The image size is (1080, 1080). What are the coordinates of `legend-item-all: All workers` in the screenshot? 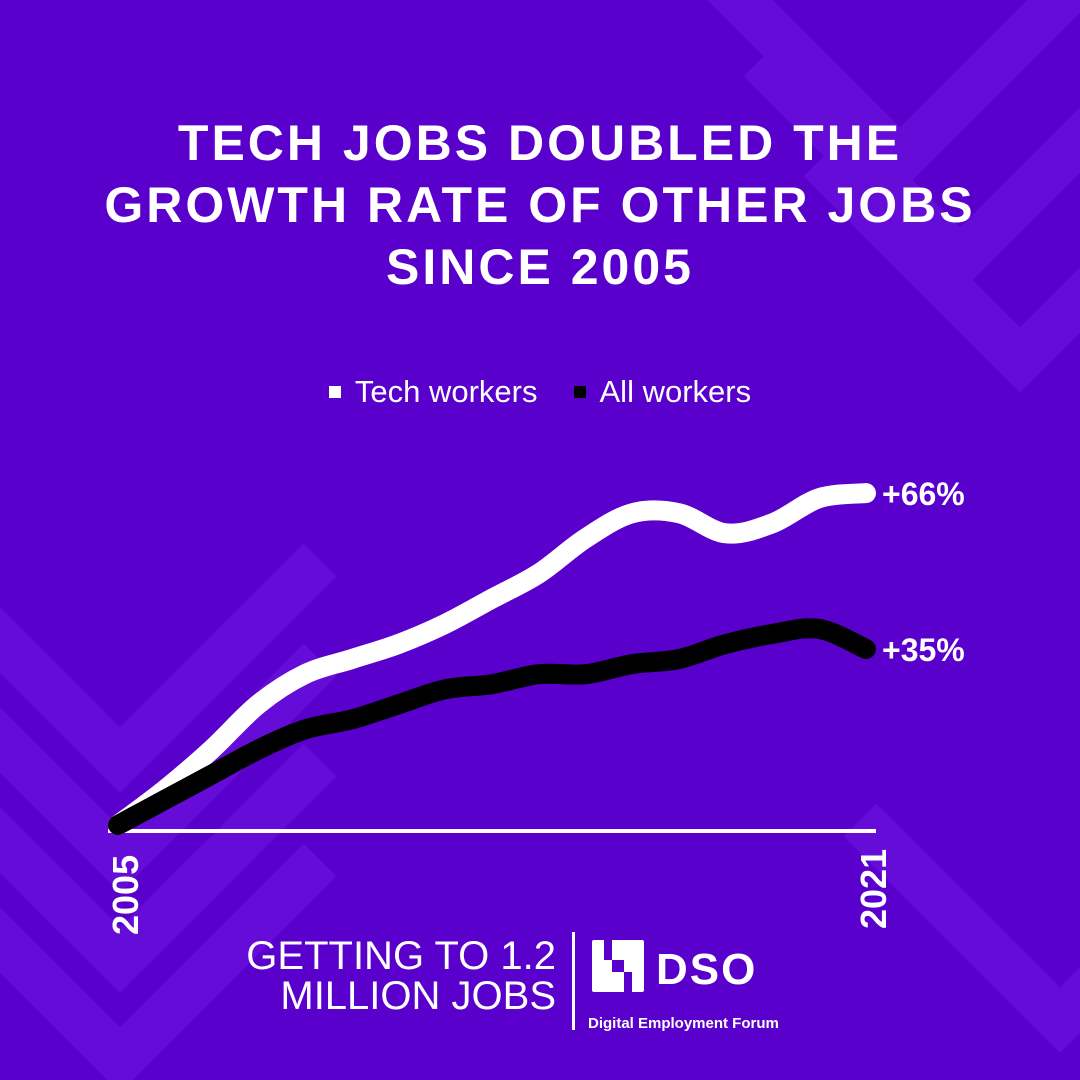 It's located at (662, 392).